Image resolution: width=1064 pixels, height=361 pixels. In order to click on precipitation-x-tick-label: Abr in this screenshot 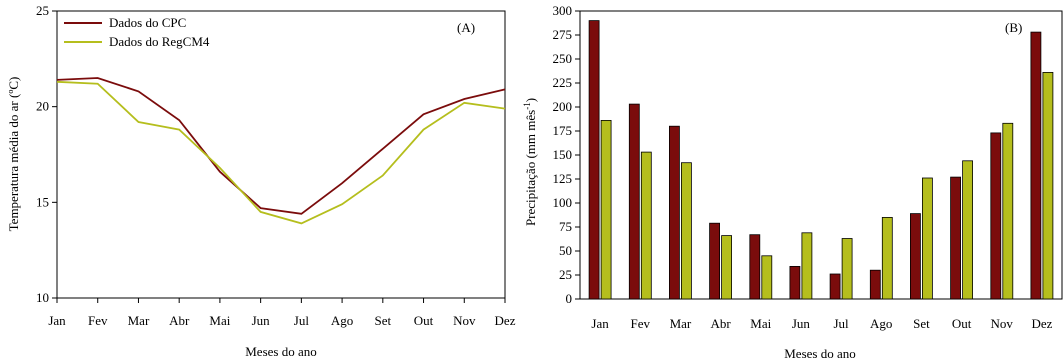, I will do `click(720, 323)`.